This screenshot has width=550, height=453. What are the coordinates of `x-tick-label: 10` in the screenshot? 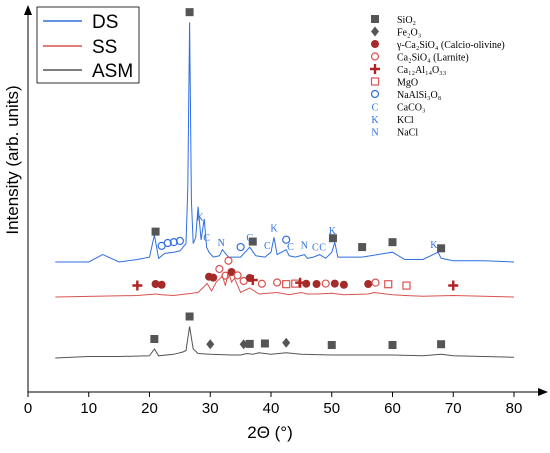 It's located at (88, 408).